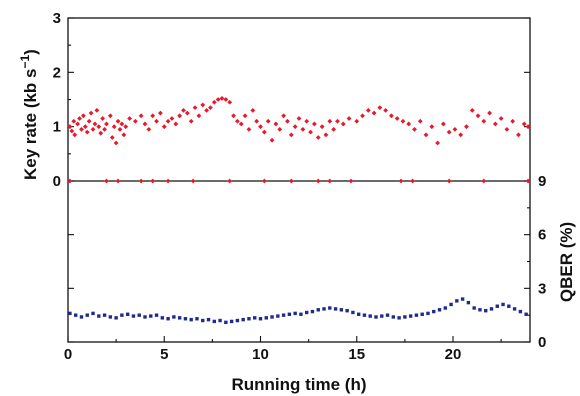 This screenshot has width=580, height=396. I want to click on x-tick-label-3: 15, so click(356, 354).